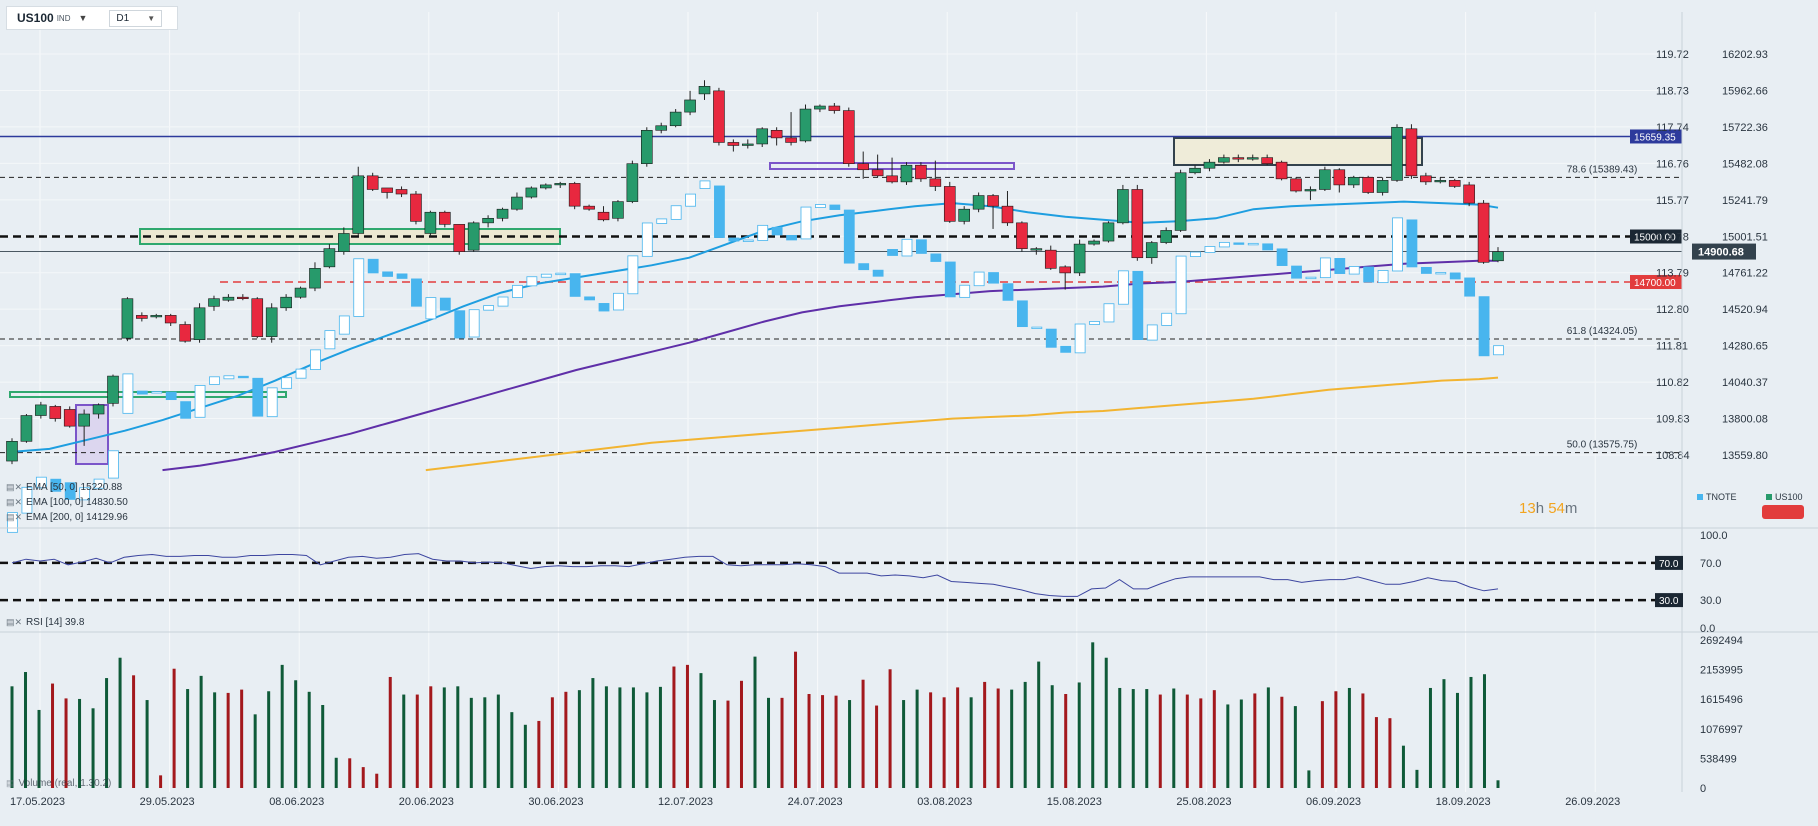 Image resolution: width=1818 pixels, height=826 pixels. What do you see at coordinates (1669, 562) in the screenshot?
I see `rsi-band-badge` at bounding box center [1669, 562].